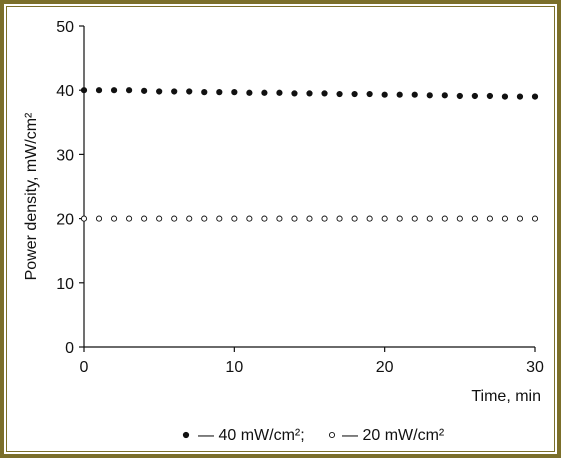 This screenshot has height=462, width=561. Describe the element at coordinates (65, 27) in the screenshot. I see `y-tick-label: 50` at that location.